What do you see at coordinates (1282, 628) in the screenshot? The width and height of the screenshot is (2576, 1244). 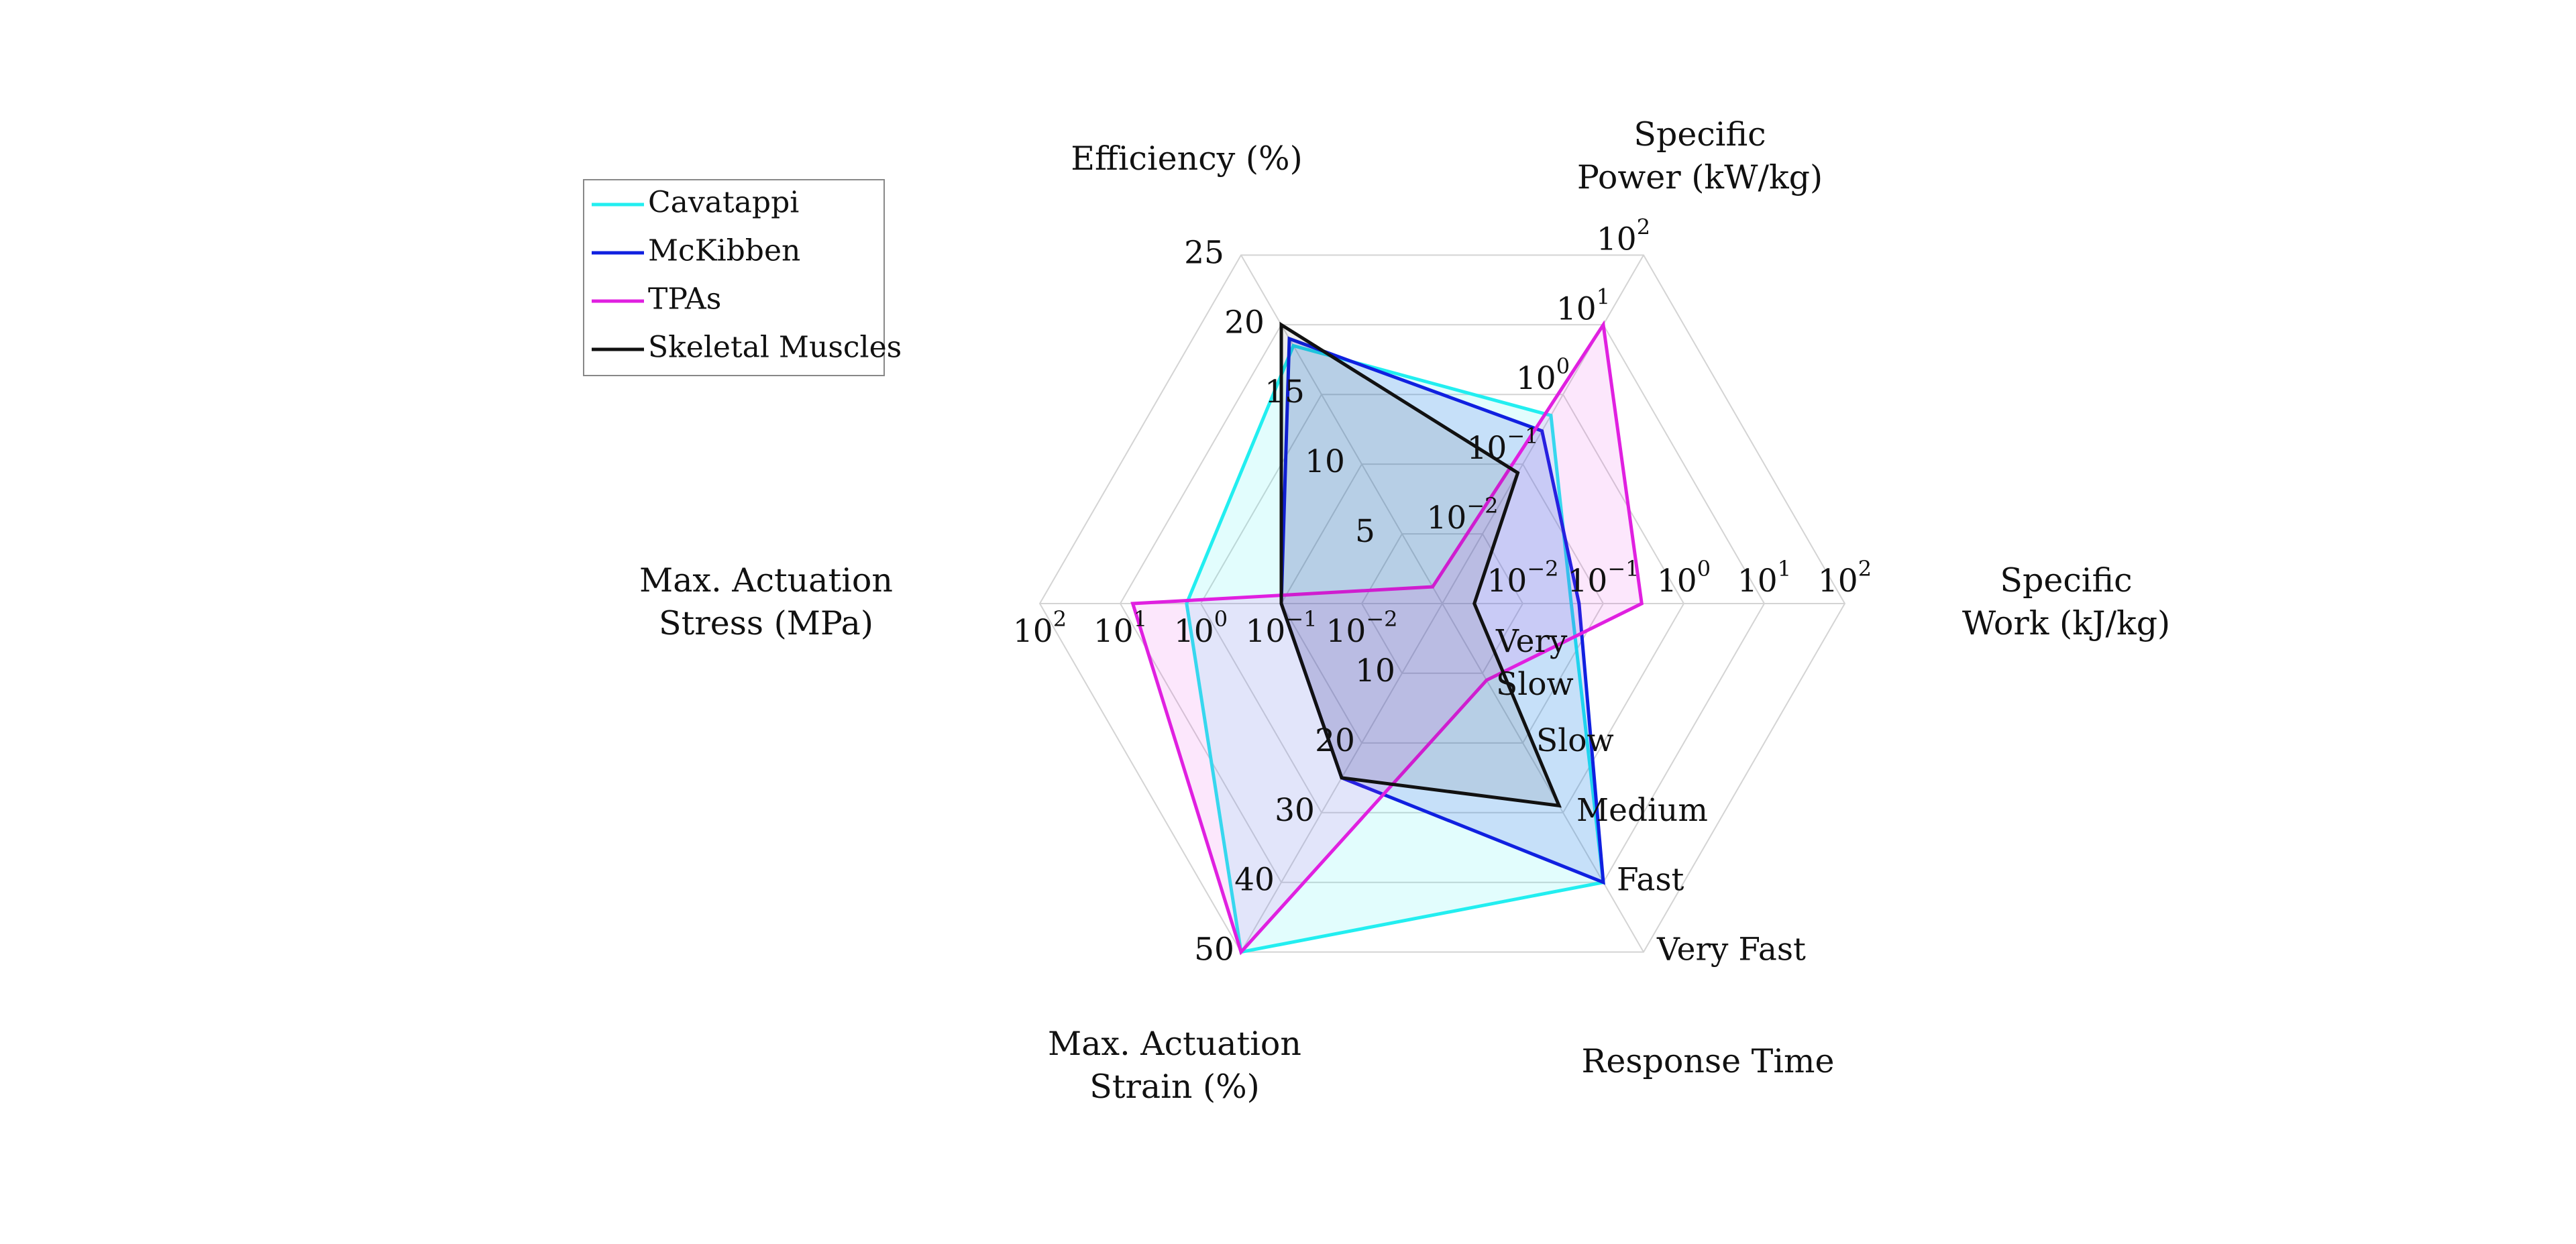 I see `tick-max_actuation_stress-2: 10⁻¹` at bounding box center [1282, 628].